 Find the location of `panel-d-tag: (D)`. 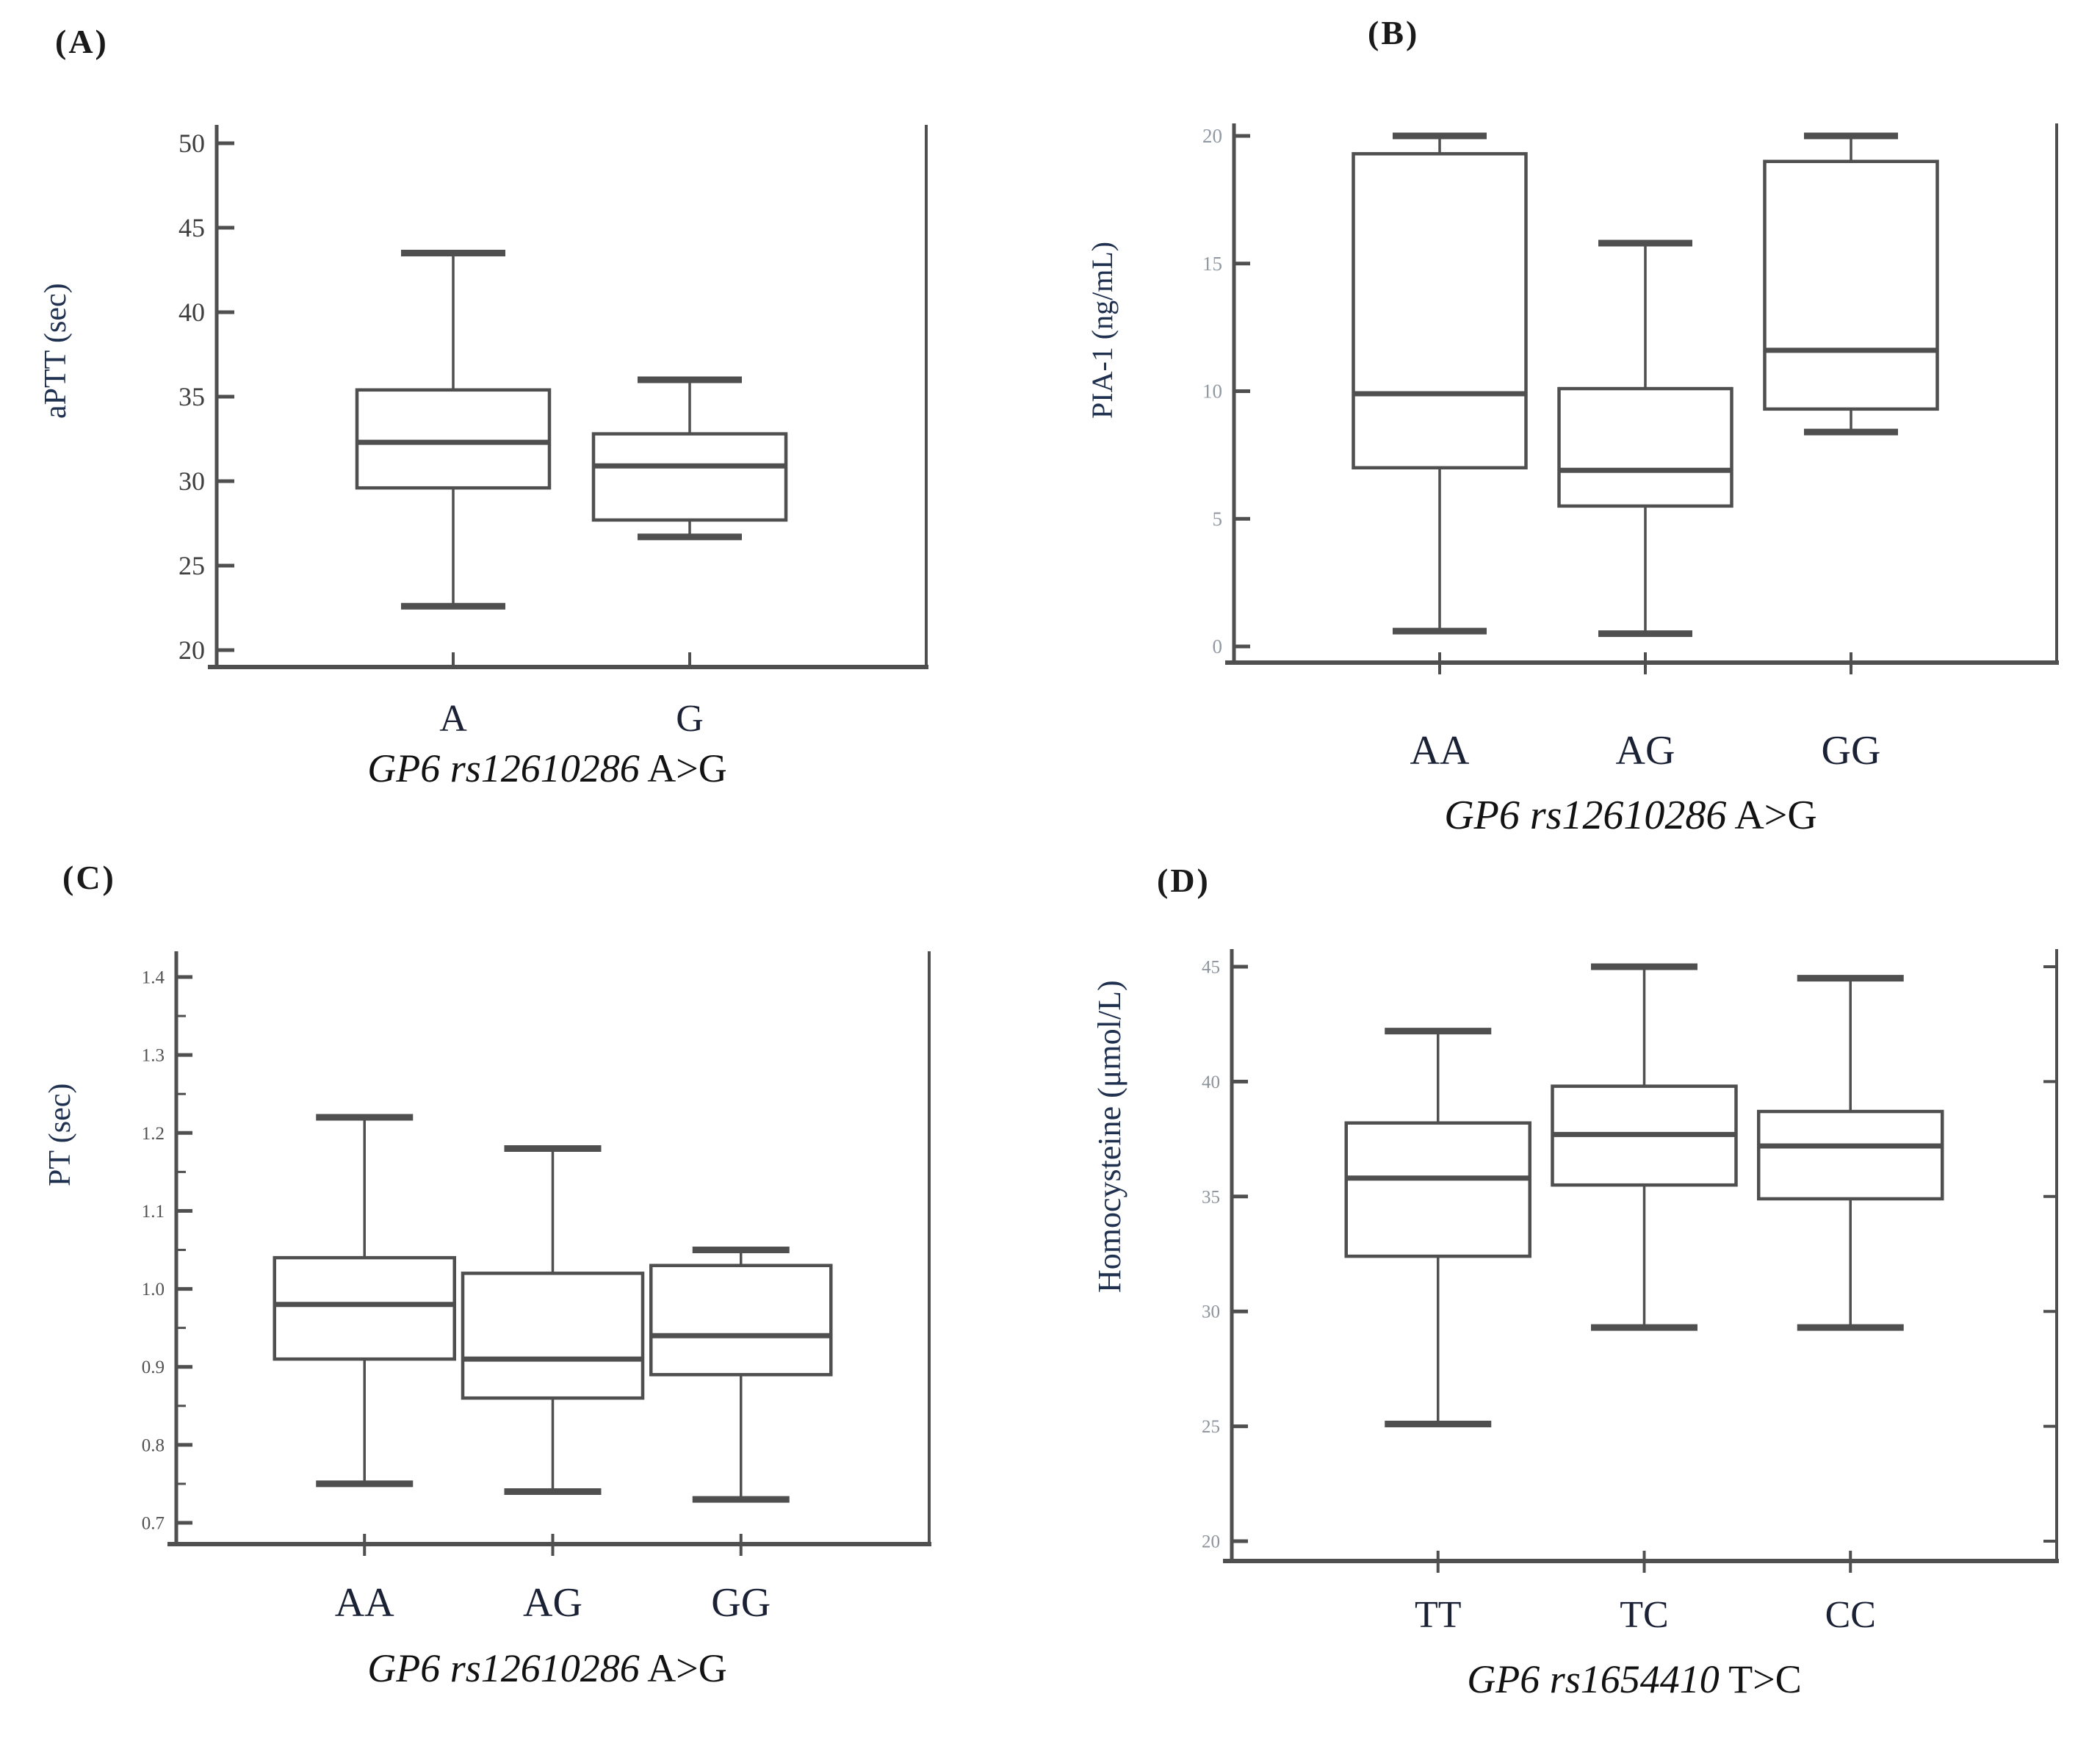

panel-d-tag: (D) is located at coordinates (1184, 880).